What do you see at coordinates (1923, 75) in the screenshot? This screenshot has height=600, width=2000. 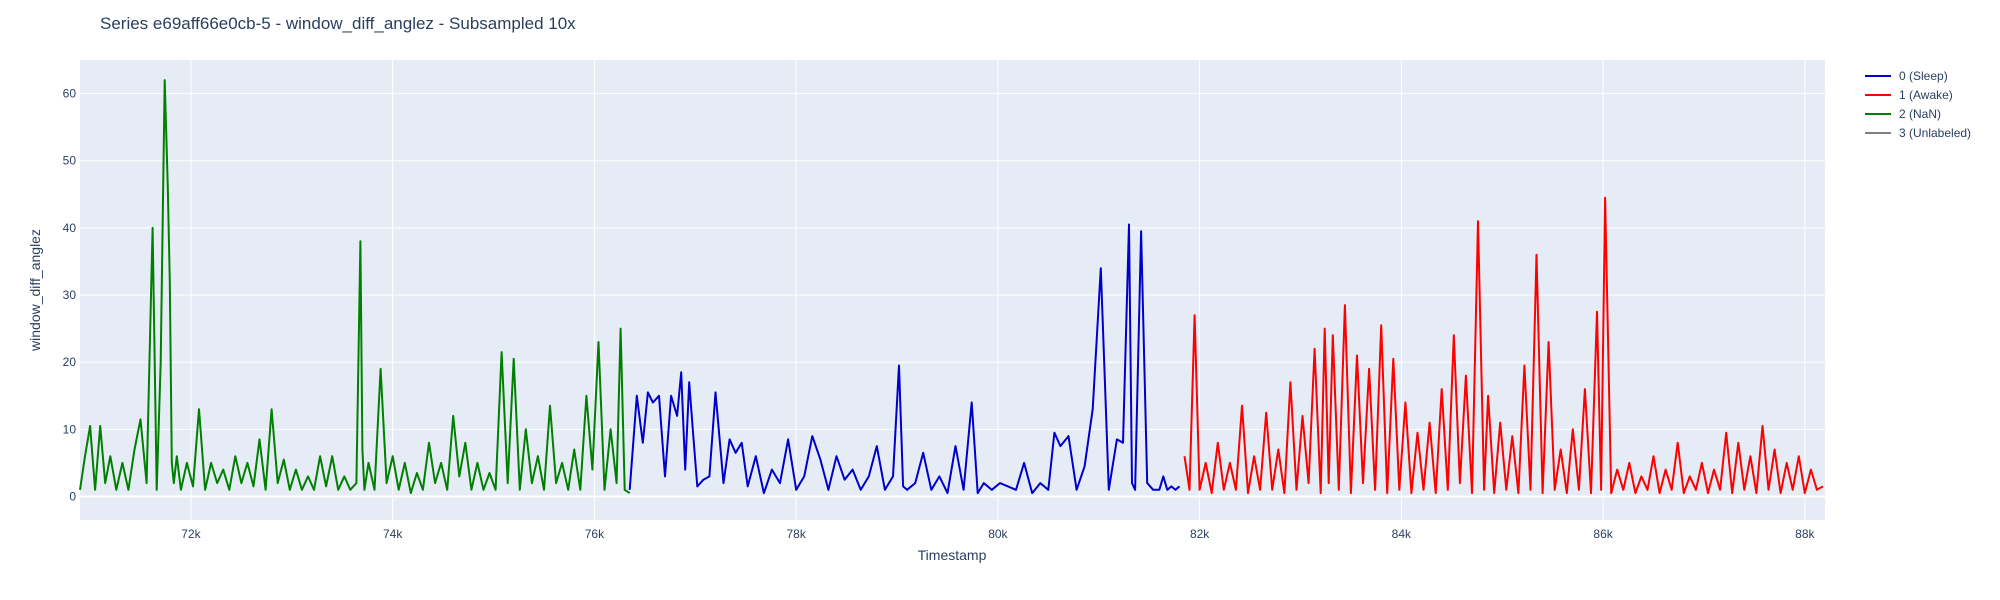 I see `legend-label: 0 (Sleep)` at bounding box center [1923, 75].